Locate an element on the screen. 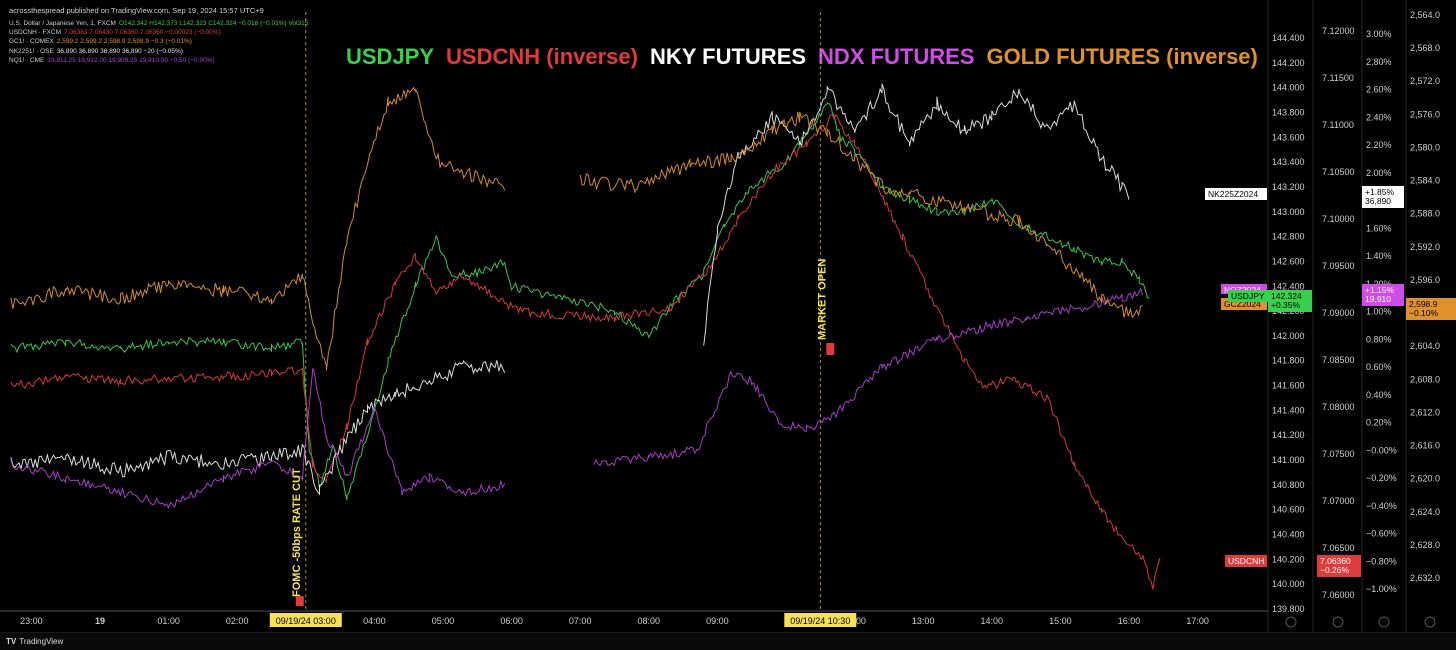 The height and width of the screenshot is (650, 1456). gc-symbol-tag-text: GCZ2024 is located at coordinates (1242, 304).